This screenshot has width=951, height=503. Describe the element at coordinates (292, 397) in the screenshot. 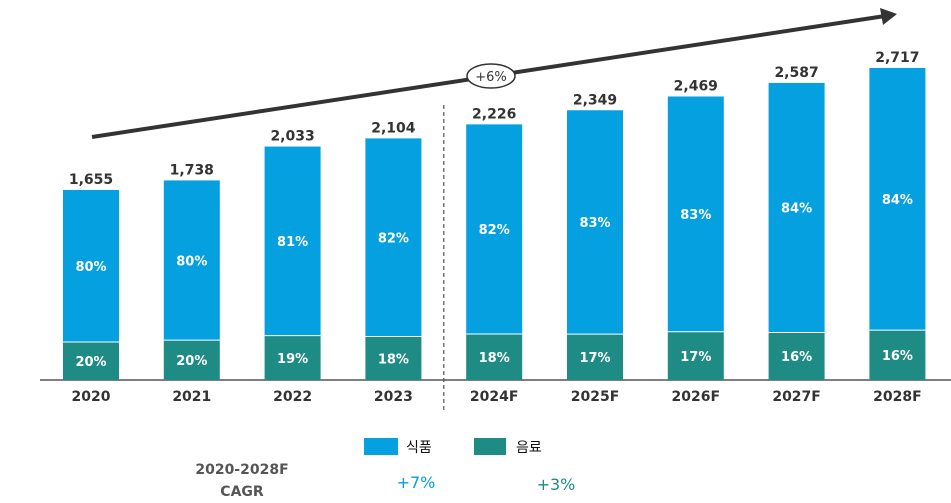

I see `x-tick-label: 2022` at that location.